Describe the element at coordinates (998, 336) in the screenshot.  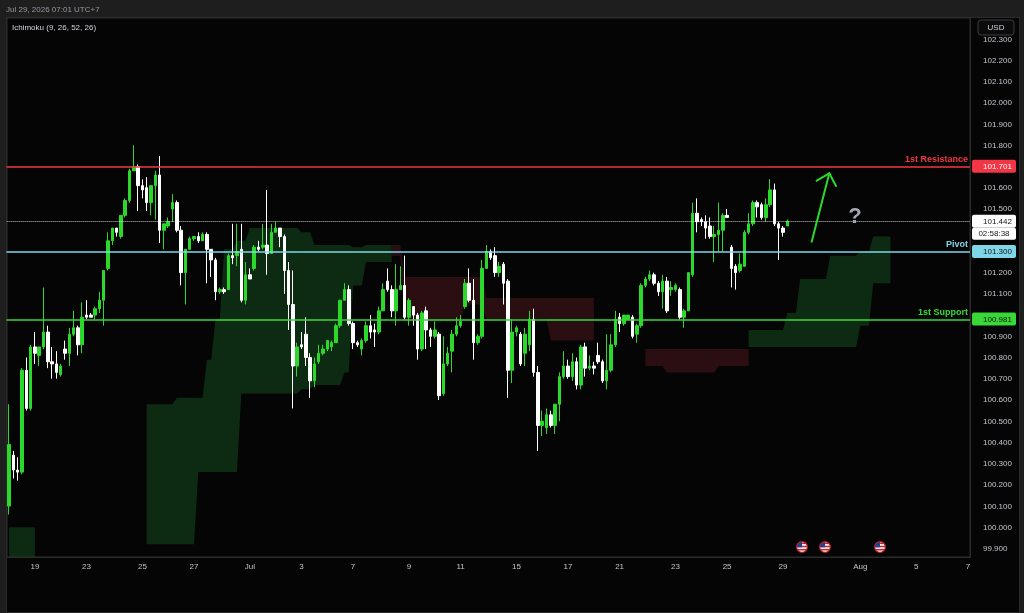
I see `y-tick-label: 100.900` at that location.